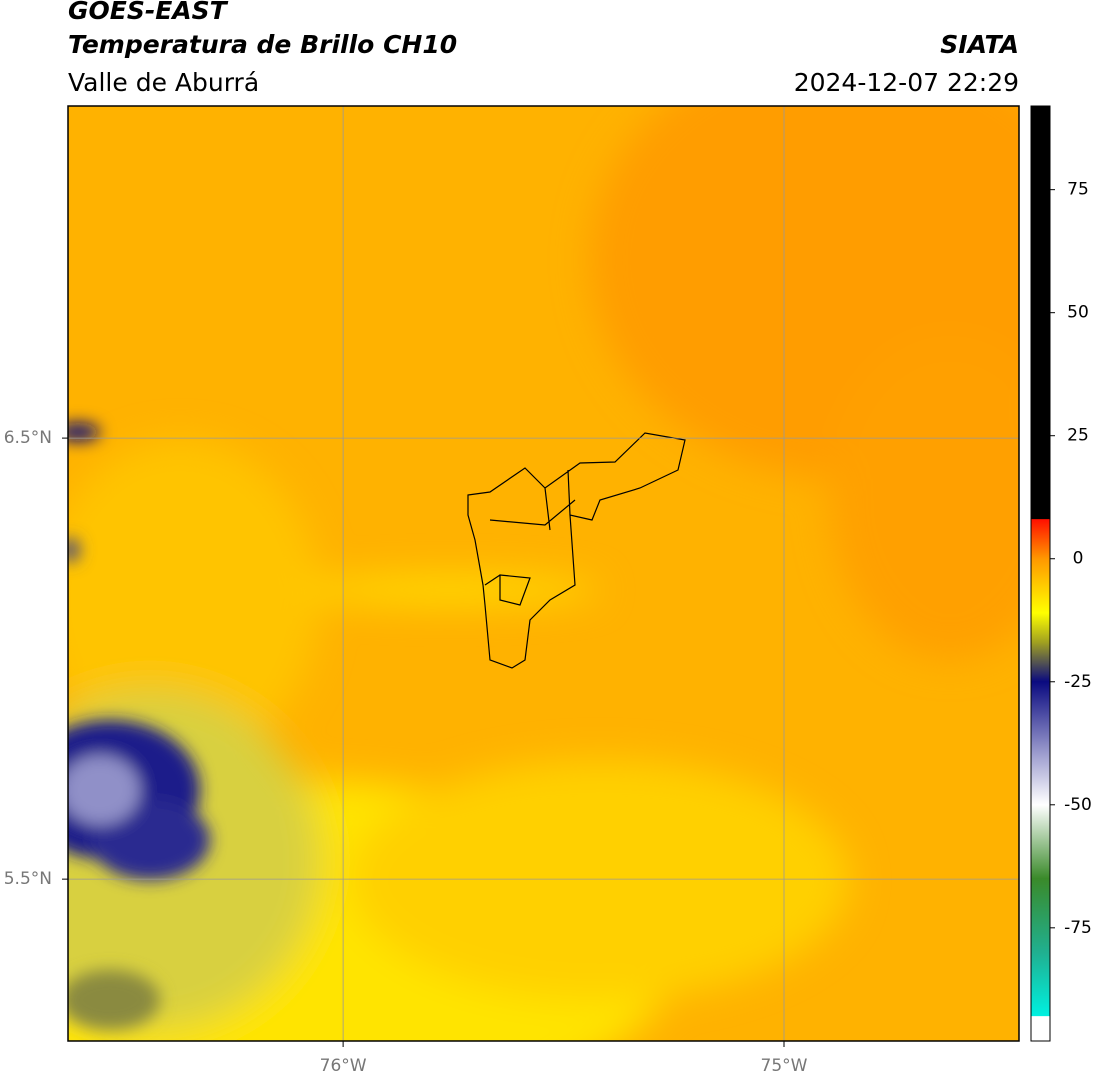 The image size is (1094, 1082). I want to click on colorbar-tick-label: 50, so click(1078, 313).